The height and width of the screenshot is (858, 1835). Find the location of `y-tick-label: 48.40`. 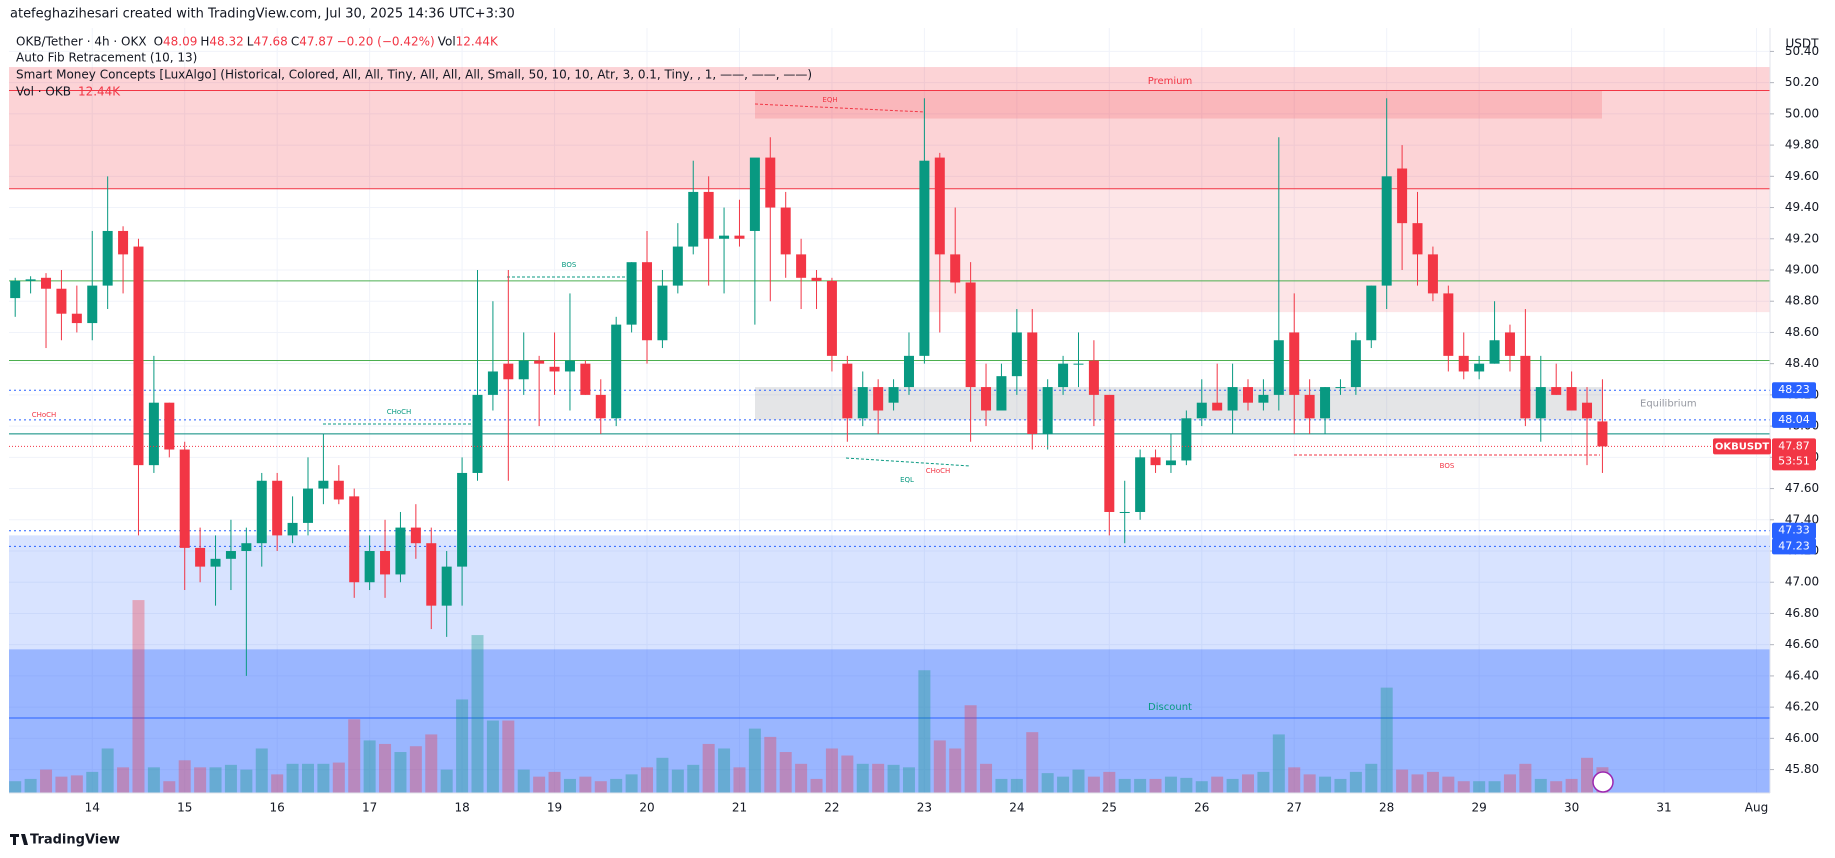

y-tick-label: 48.40 is located at coordinates (1802, 363).